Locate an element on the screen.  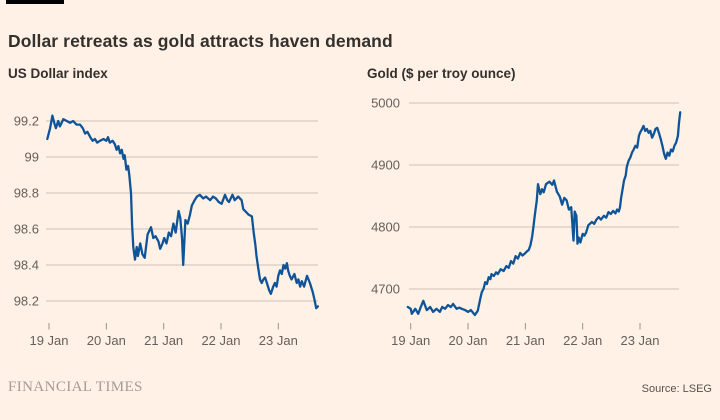
financial-times-logo: FINANCIAL TIMES is located at coordinates (75, 387).